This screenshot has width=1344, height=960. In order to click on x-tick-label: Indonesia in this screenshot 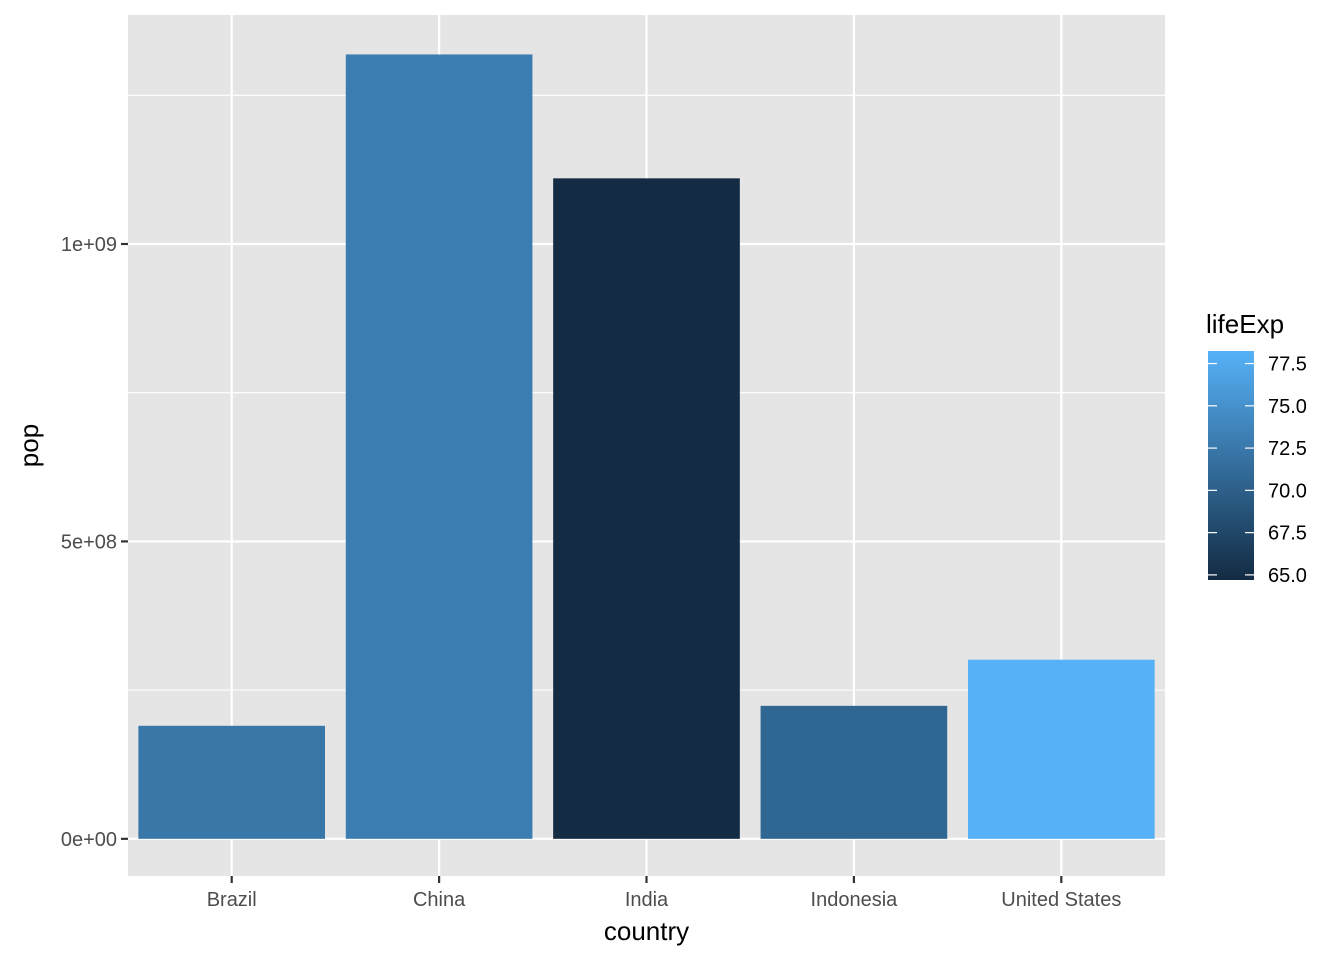, I will do `click(855, 900)`.